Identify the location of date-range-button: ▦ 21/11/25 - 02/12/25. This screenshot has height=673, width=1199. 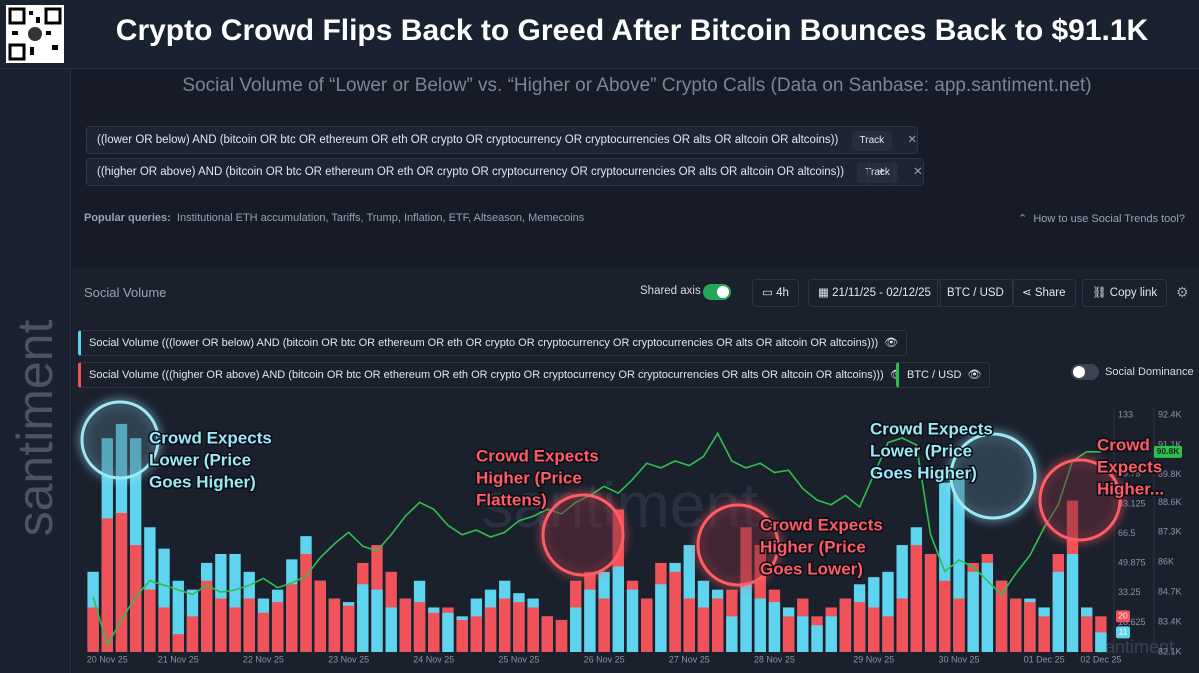
(874, 293).